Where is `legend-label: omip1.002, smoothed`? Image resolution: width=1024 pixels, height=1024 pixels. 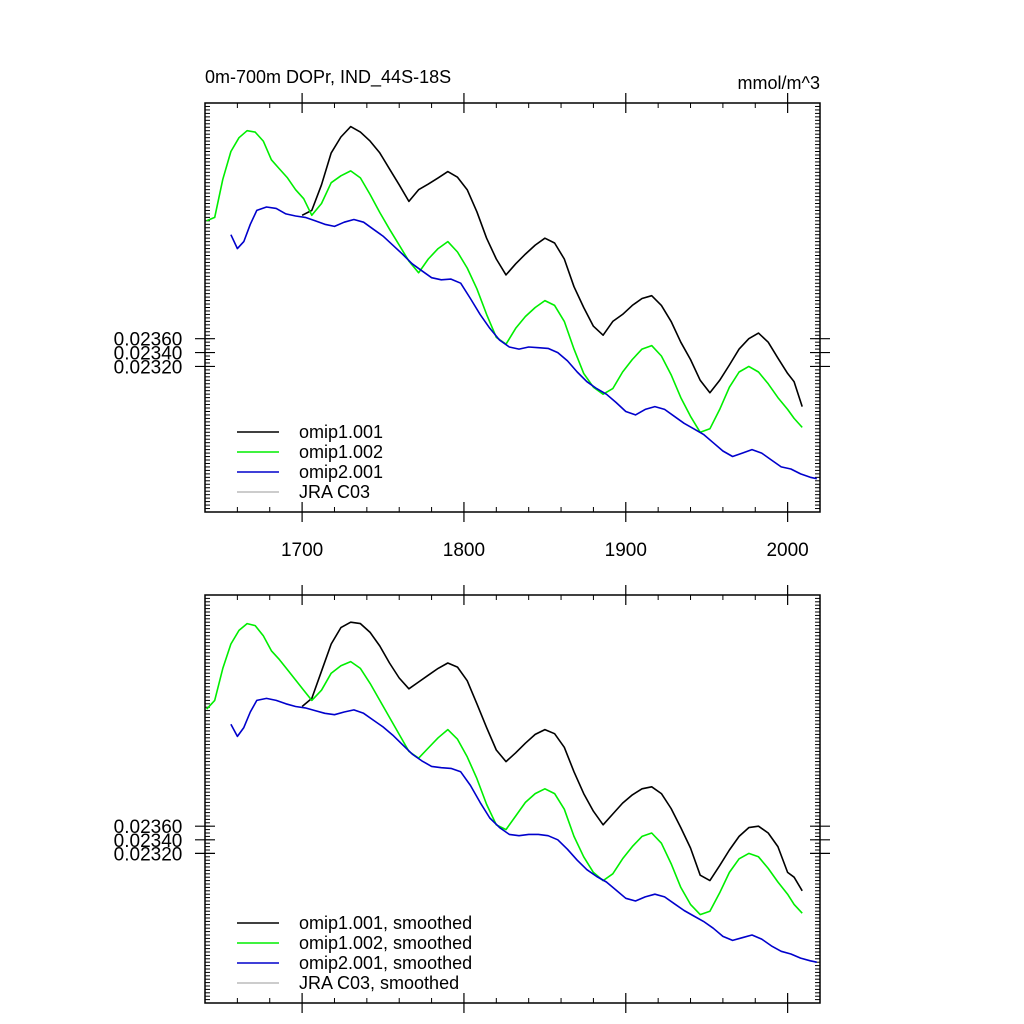 legend-label: omip1.002, smoothed is located at coordinates (385, 943).